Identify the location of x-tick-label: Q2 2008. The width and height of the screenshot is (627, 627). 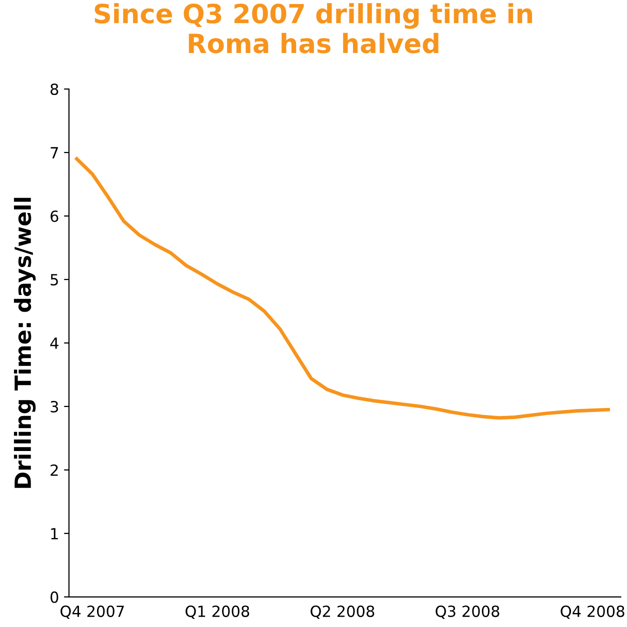
(342, 612).